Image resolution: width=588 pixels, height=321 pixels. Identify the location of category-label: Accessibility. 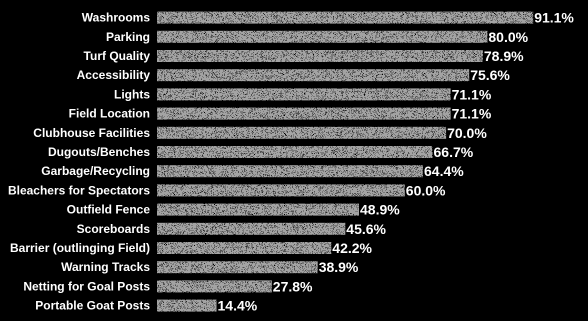
(114, 75).